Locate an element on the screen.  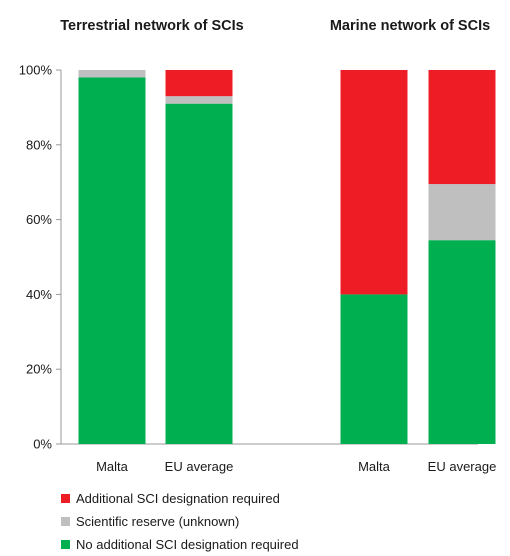
y-tick-label: 80% is located at coordinates (39, 144).